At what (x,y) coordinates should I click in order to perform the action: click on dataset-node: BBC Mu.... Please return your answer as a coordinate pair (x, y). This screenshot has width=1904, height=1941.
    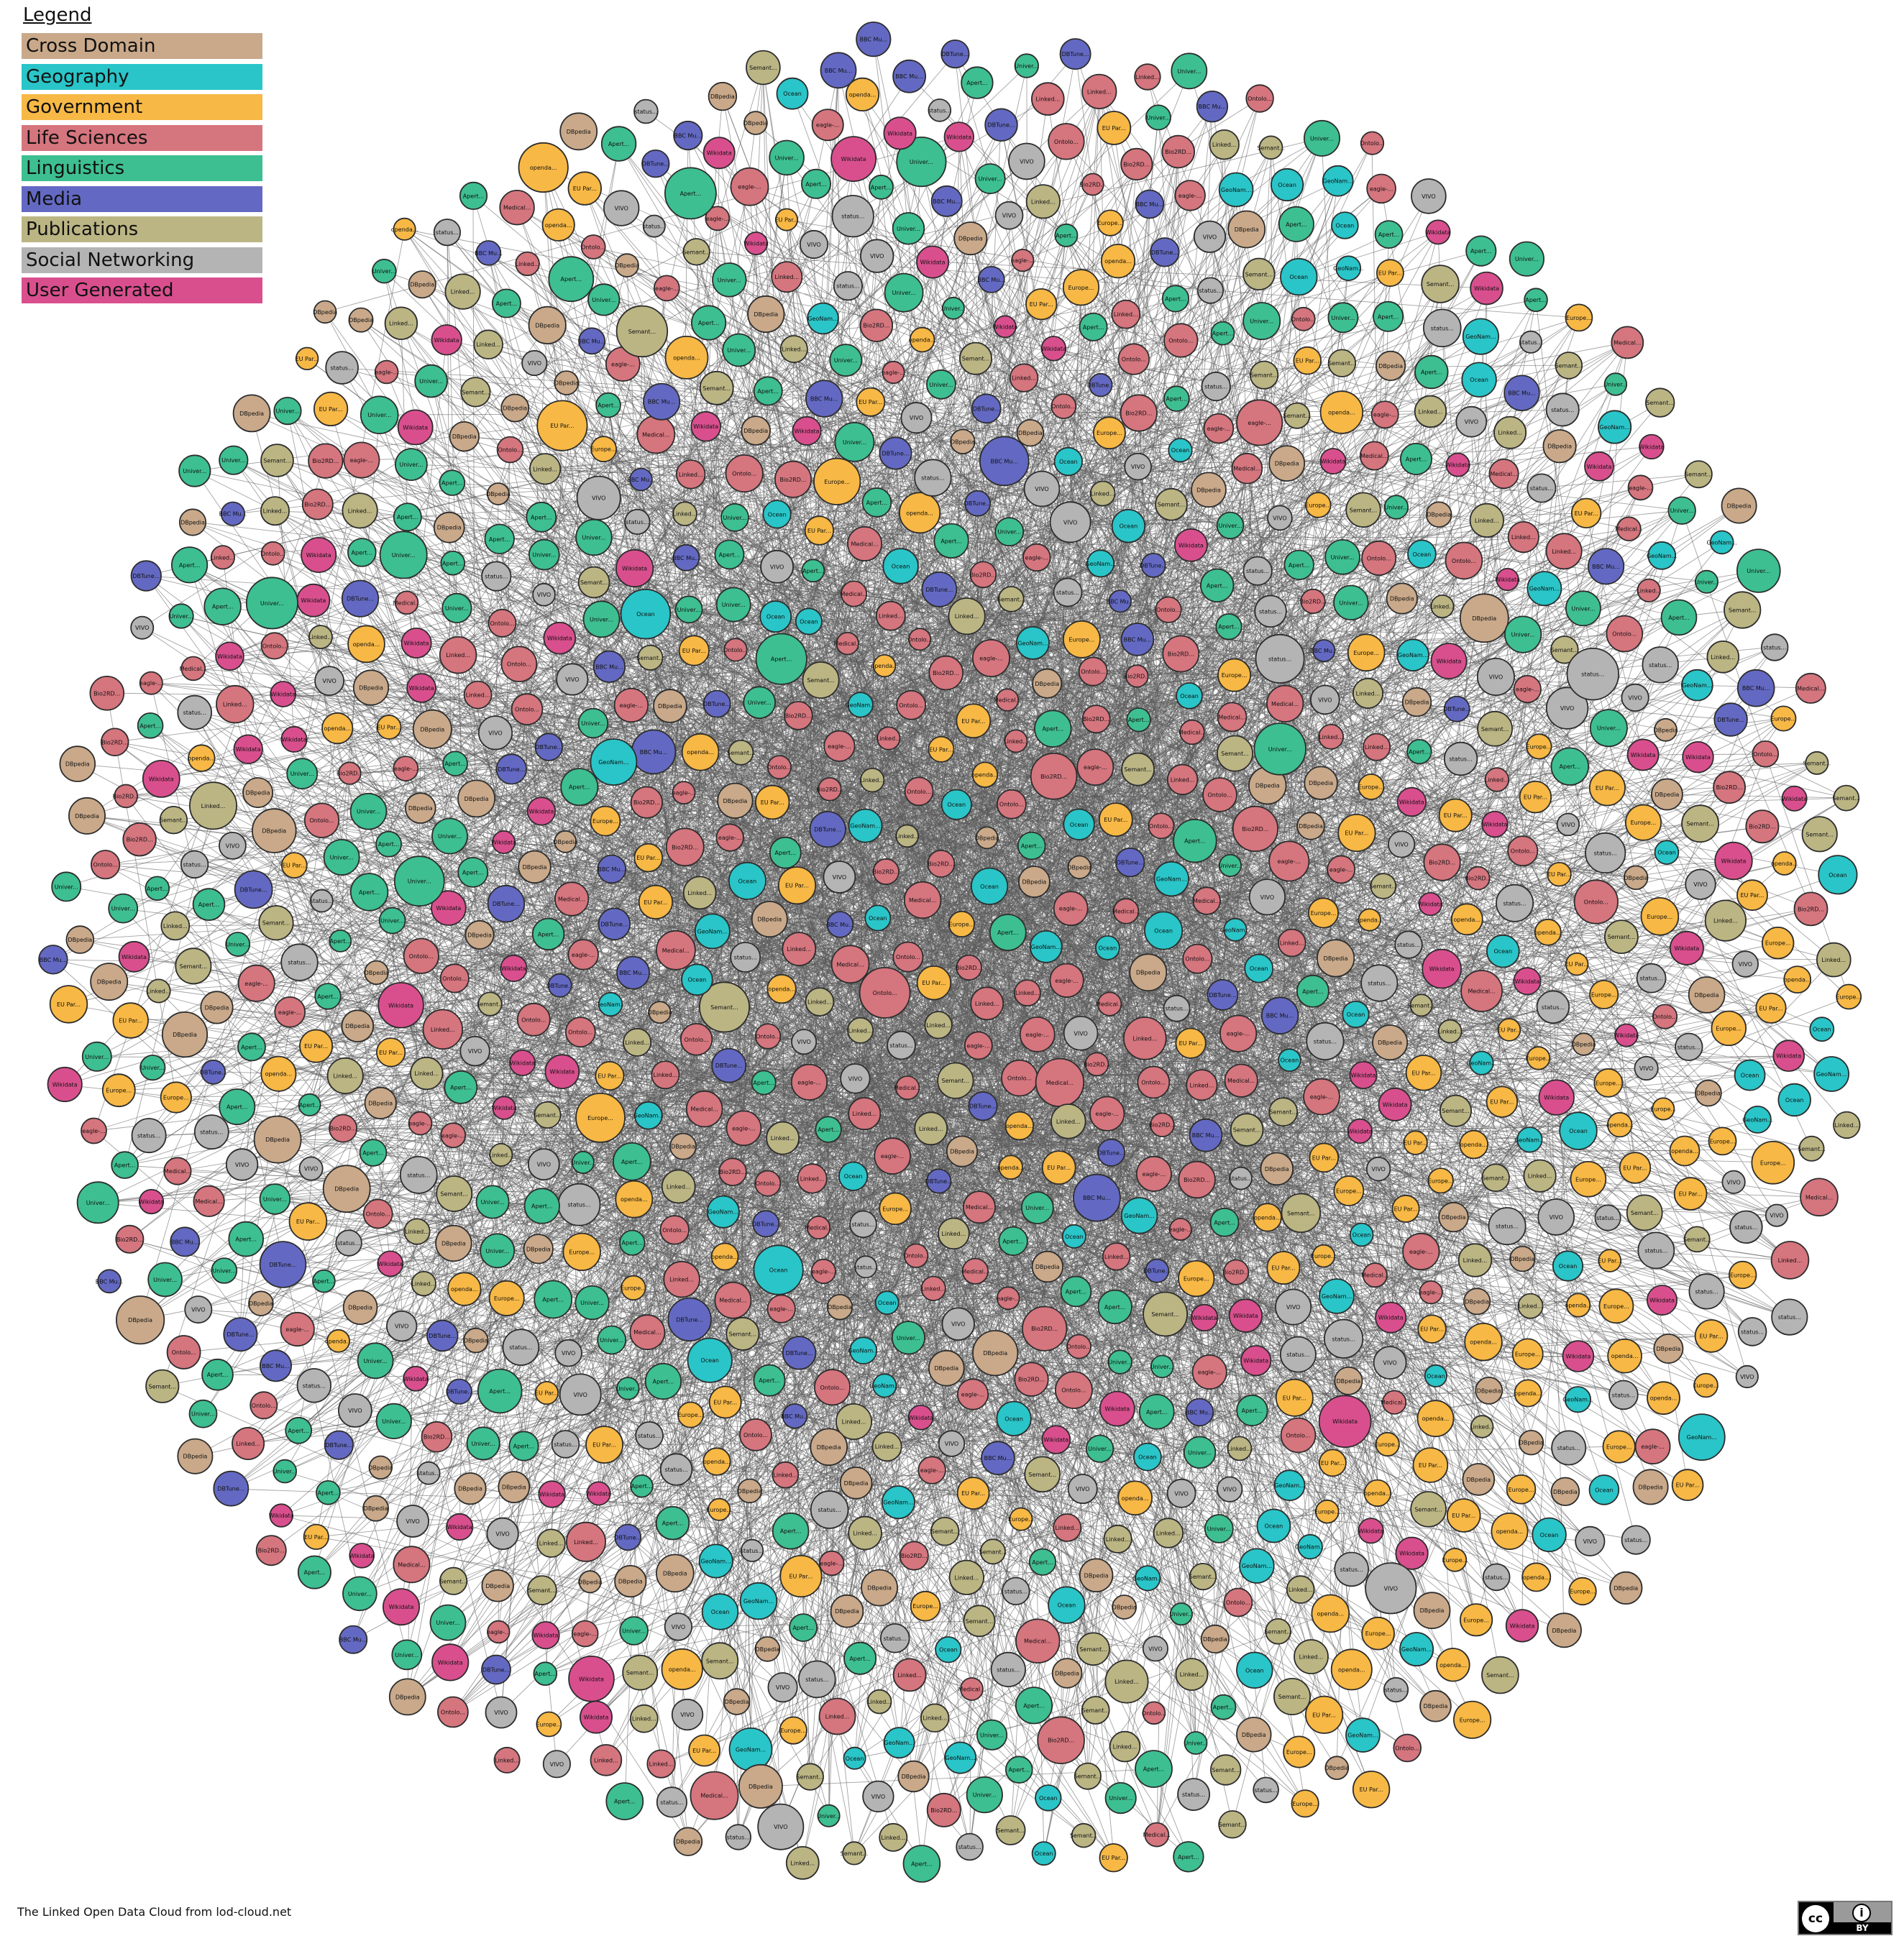
    Looking at the image, I should click on (633, 972).